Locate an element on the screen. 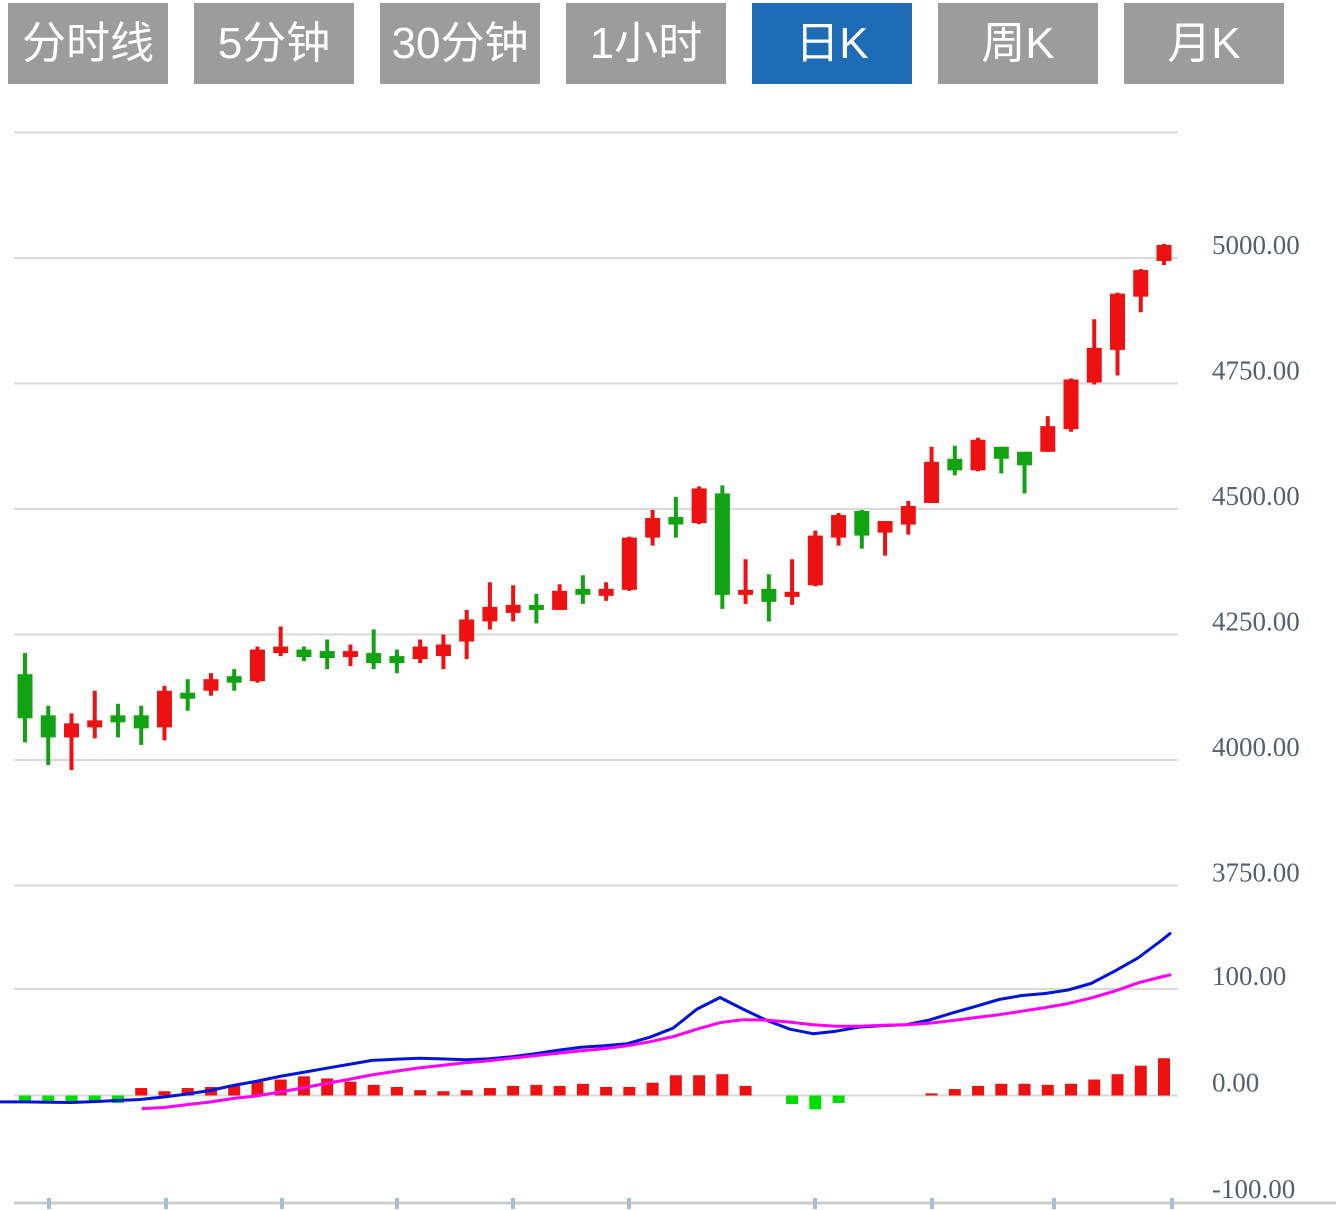  tab-weekly-k: 周K is located at coordinates (1018, 43).